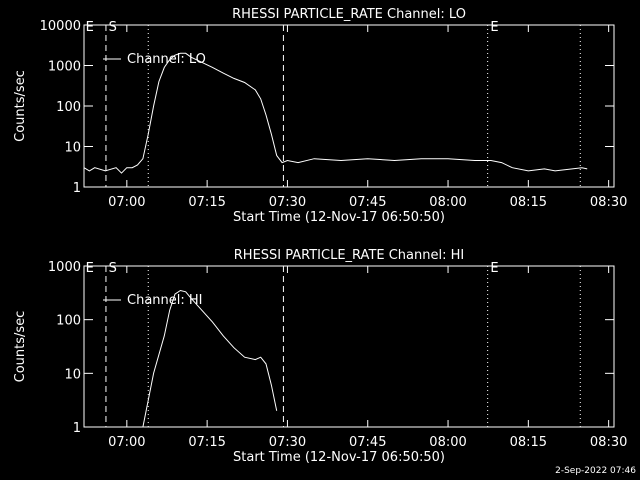  Describe the element at coordinates (210, 358) in the screenshot. I see `data-line` at that location.